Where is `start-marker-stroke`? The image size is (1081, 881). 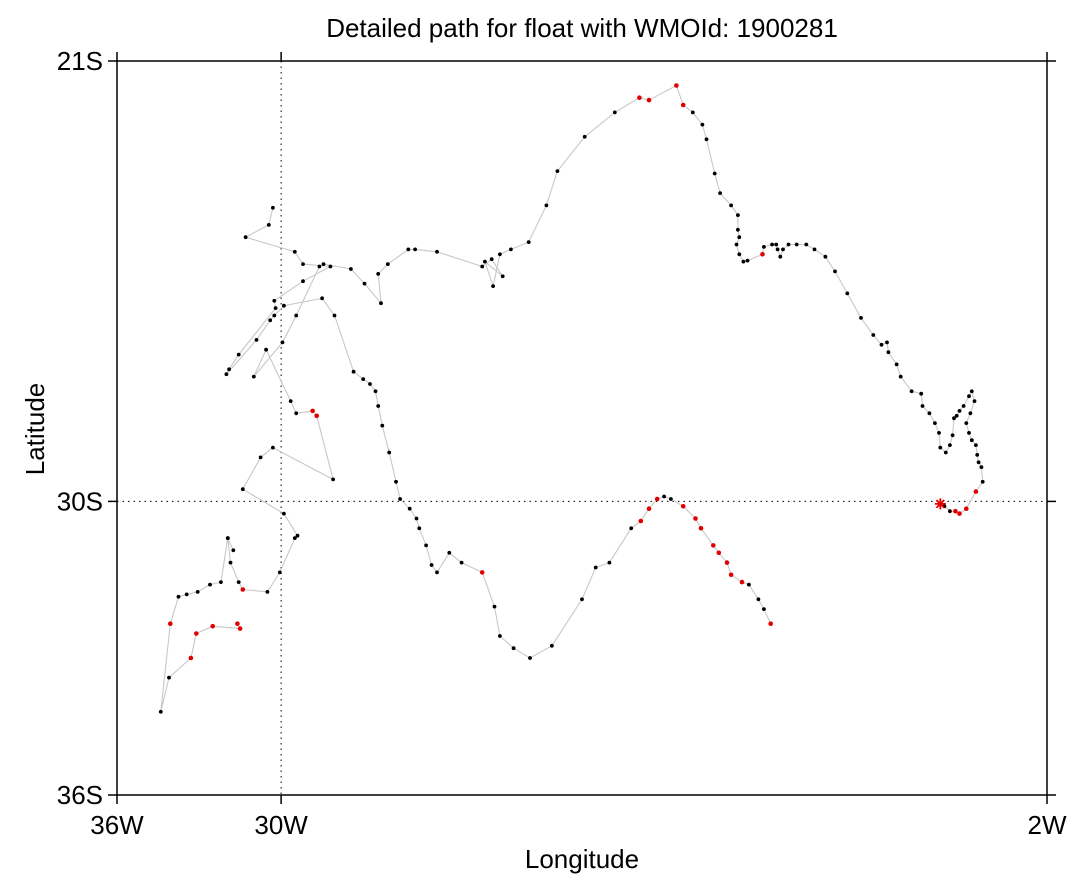
start-marker-stroke is located at coordinates (940, 504).